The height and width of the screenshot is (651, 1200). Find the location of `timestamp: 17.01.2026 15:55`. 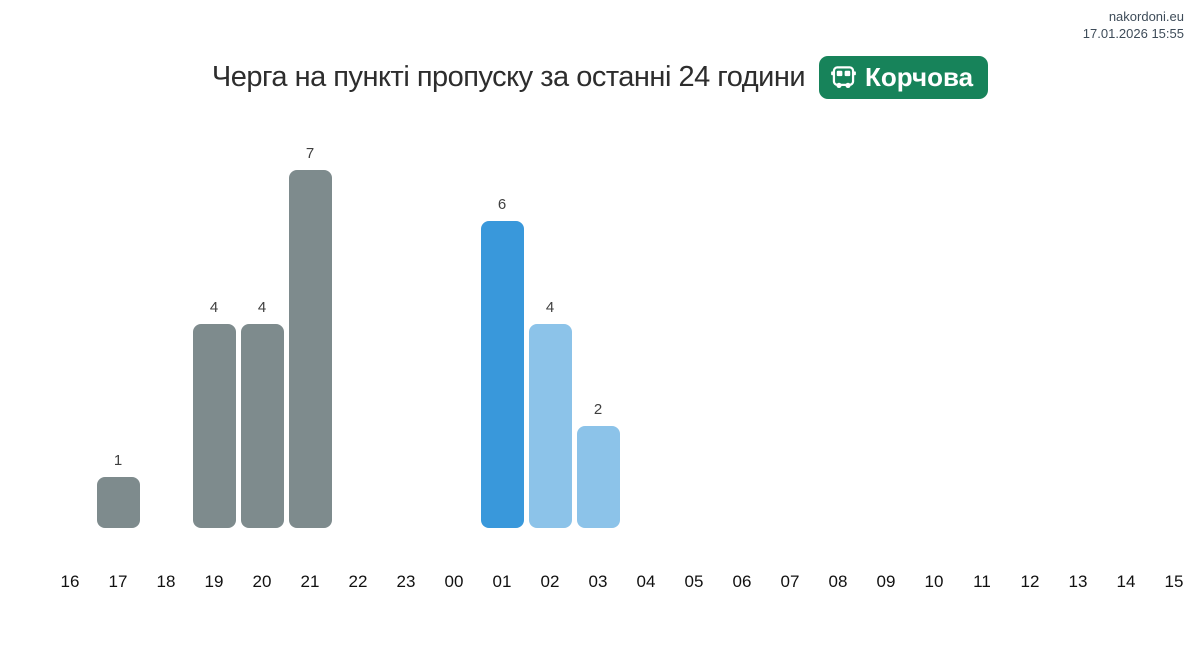

timestamp: 17.01.2026 15:55 is located at coordinates (1133, 33).